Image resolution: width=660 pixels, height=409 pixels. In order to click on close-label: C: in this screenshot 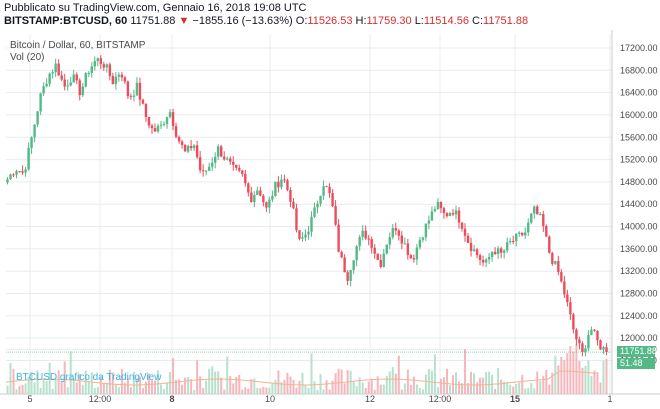, I will do `click(478, 21)`.